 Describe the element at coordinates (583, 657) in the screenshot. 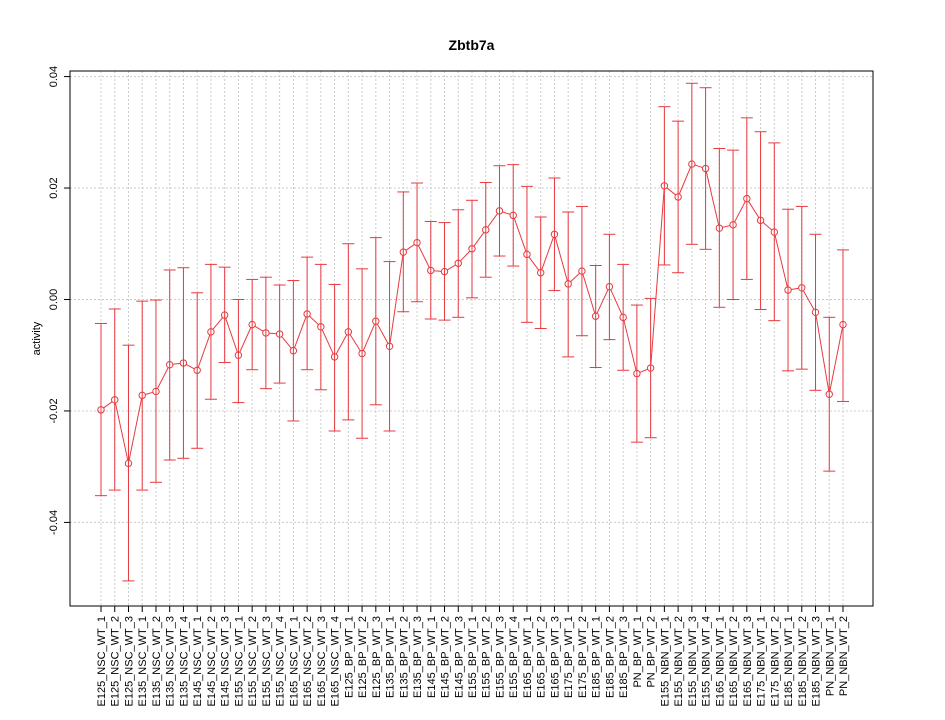

I see `x-tick-label: E175_BP_WT_2` at that location.